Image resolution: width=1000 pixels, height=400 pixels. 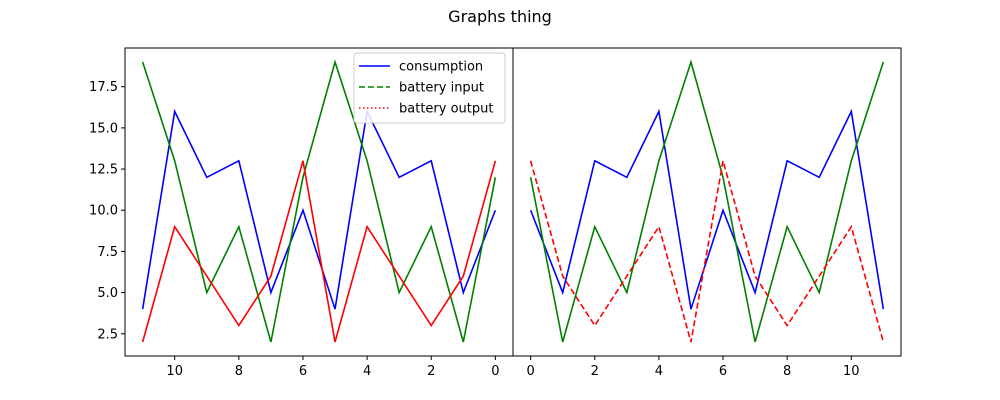 What do you see at coordinates (107, 252) in the screenshot?
I see `y-tick-label: 7.5` at bounding box center [107, 252].